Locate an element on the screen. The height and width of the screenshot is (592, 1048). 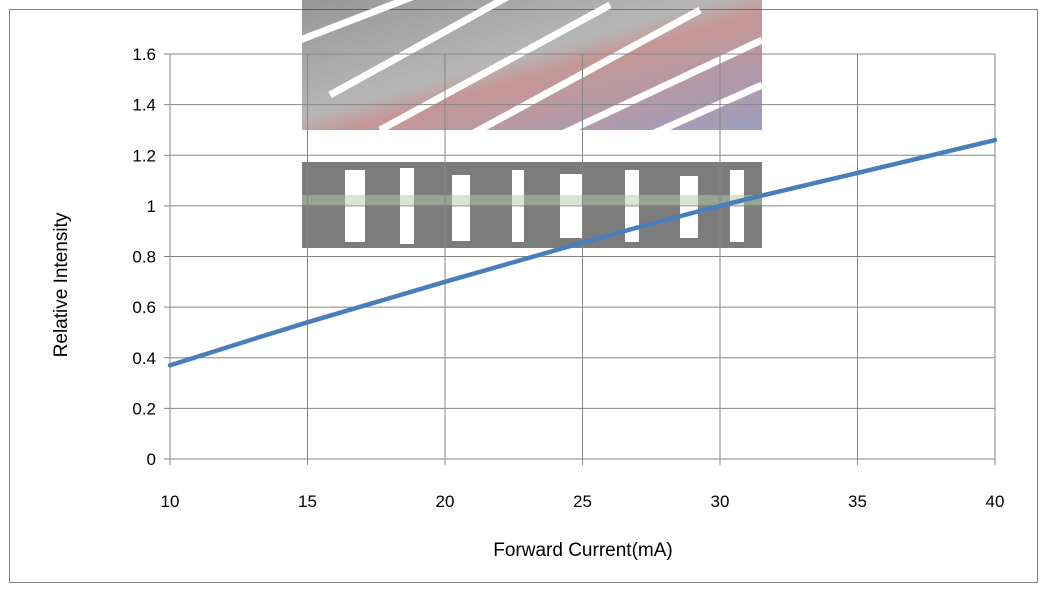
x-tick-label: 10 is located at coordinates (170, 501).